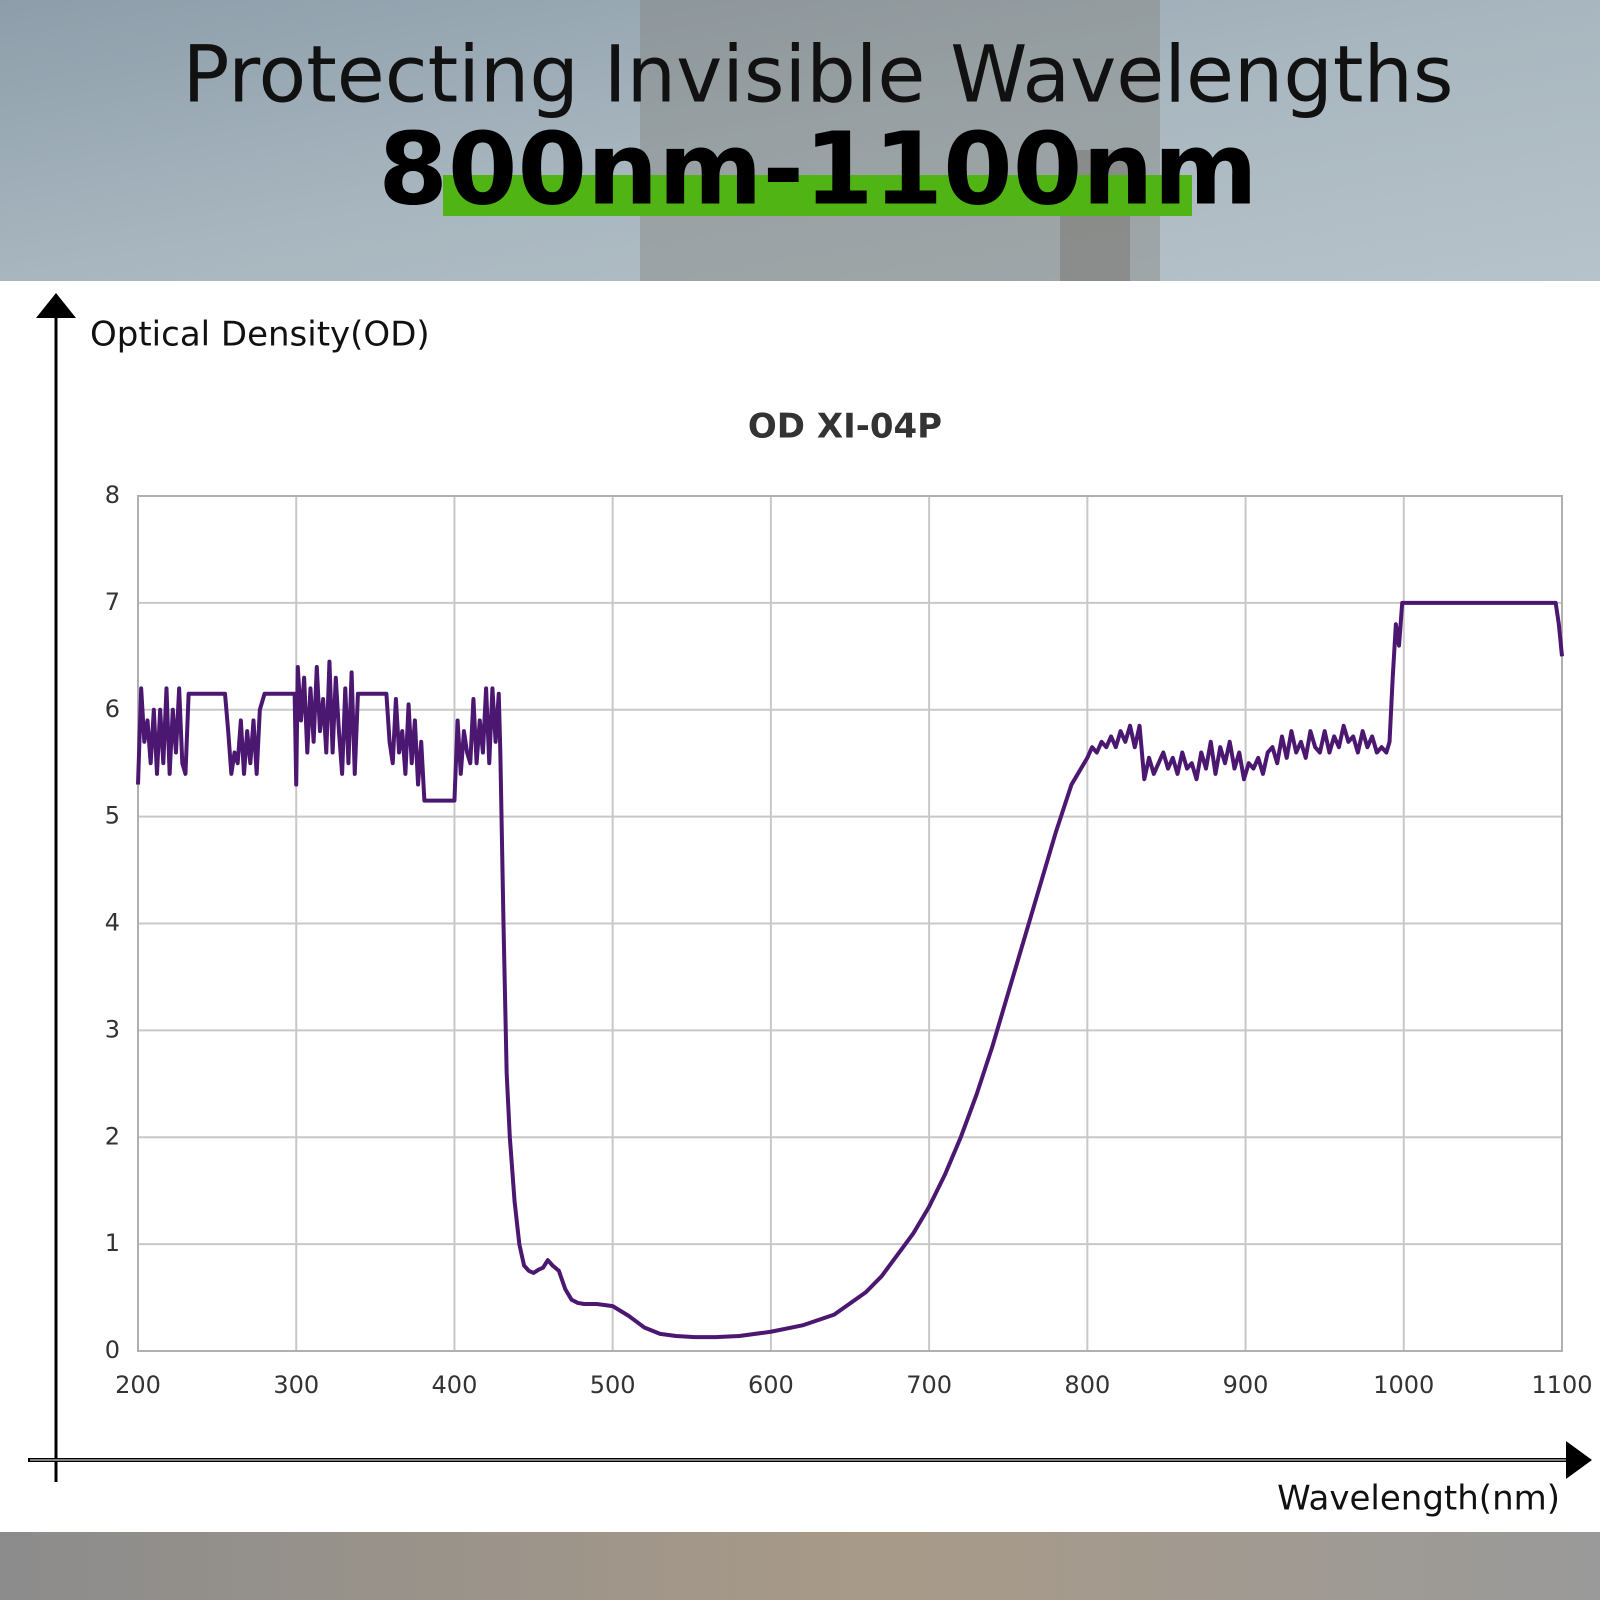  What do you see at coordinates (1087, 1385) in the screenshot?
I see `x-tick-label: 800` at bounding box center [1087, 1385].